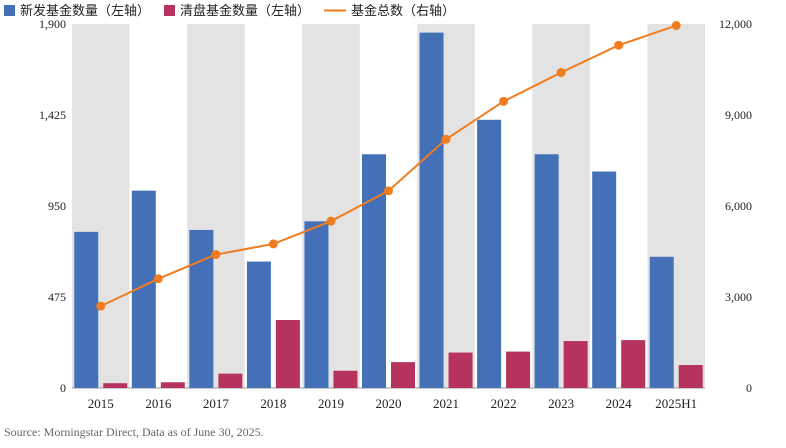 This screenshot has width=786, height=448. Describe the element at coordinates (57, 206) in the screenshot. I see `left-y-tick-label: 950` at that location.